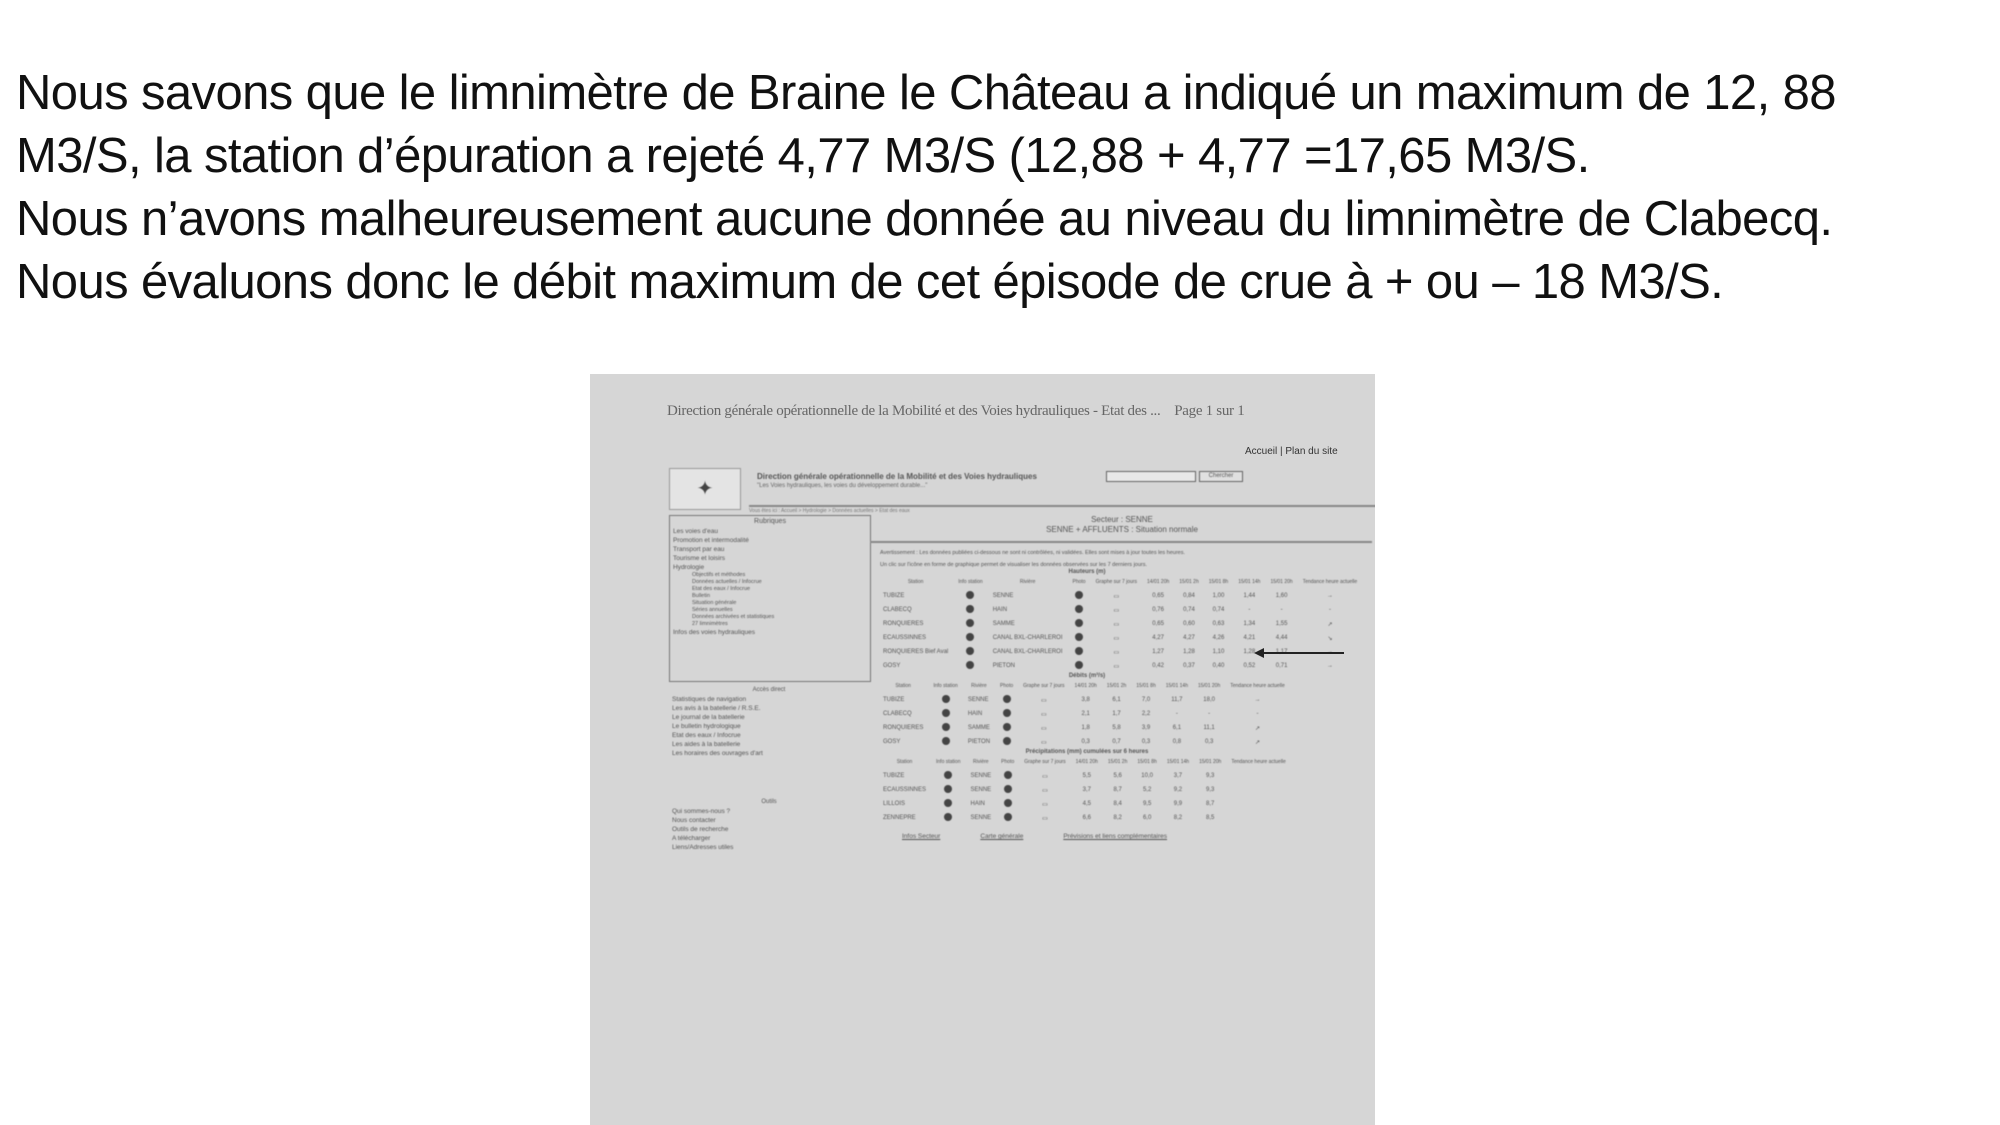 The image size is (2000, 1125). Describe the element at coordinates (733, 617) in the screenshot. I see `sidebar-item: Données archivées et statistiques` at that location.